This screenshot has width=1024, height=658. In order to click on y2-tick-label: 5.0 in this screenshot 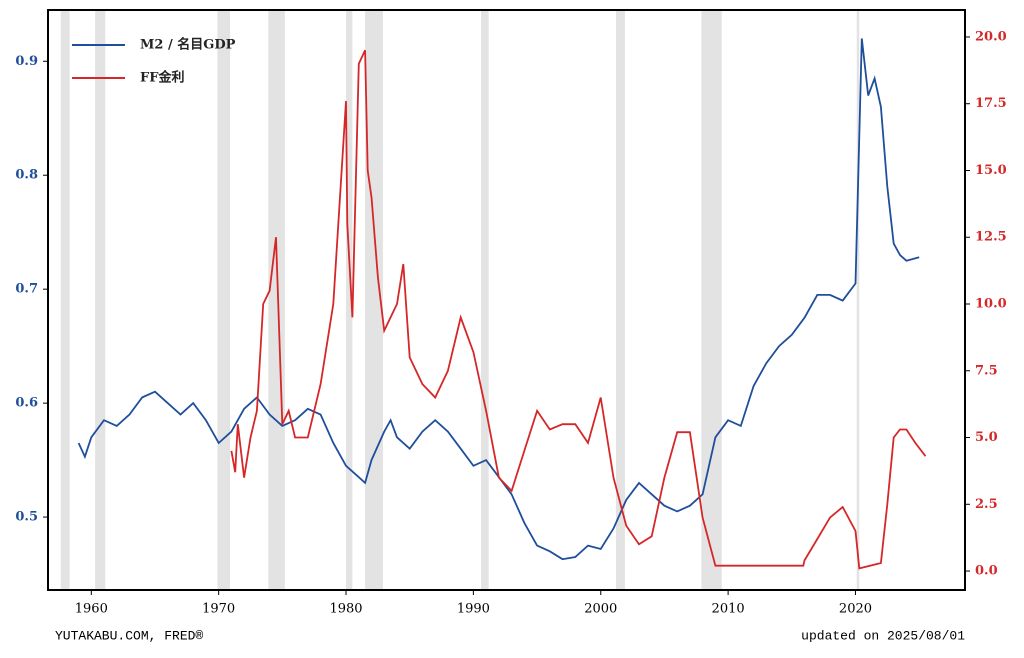, I will do `click(986, 437)`.